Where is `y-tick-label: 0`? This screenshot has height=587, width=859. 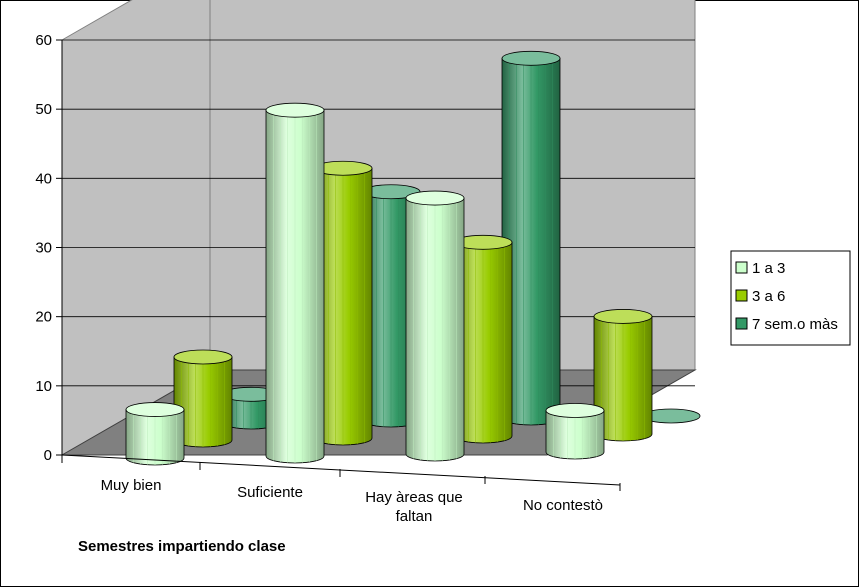
y-tick-label: 0 is located at coordinates (48, 455).